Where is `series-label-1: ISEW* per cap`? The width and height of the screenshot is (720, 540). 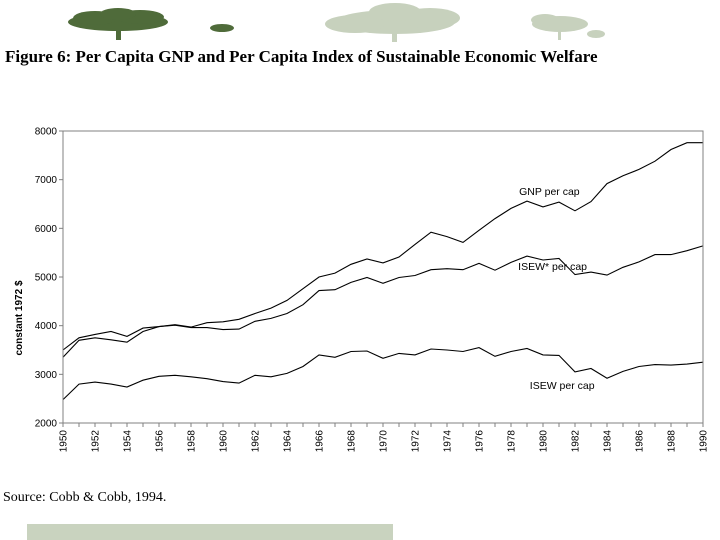 series-label-1: ISEW* per cap is located at coordinates (552, 267).